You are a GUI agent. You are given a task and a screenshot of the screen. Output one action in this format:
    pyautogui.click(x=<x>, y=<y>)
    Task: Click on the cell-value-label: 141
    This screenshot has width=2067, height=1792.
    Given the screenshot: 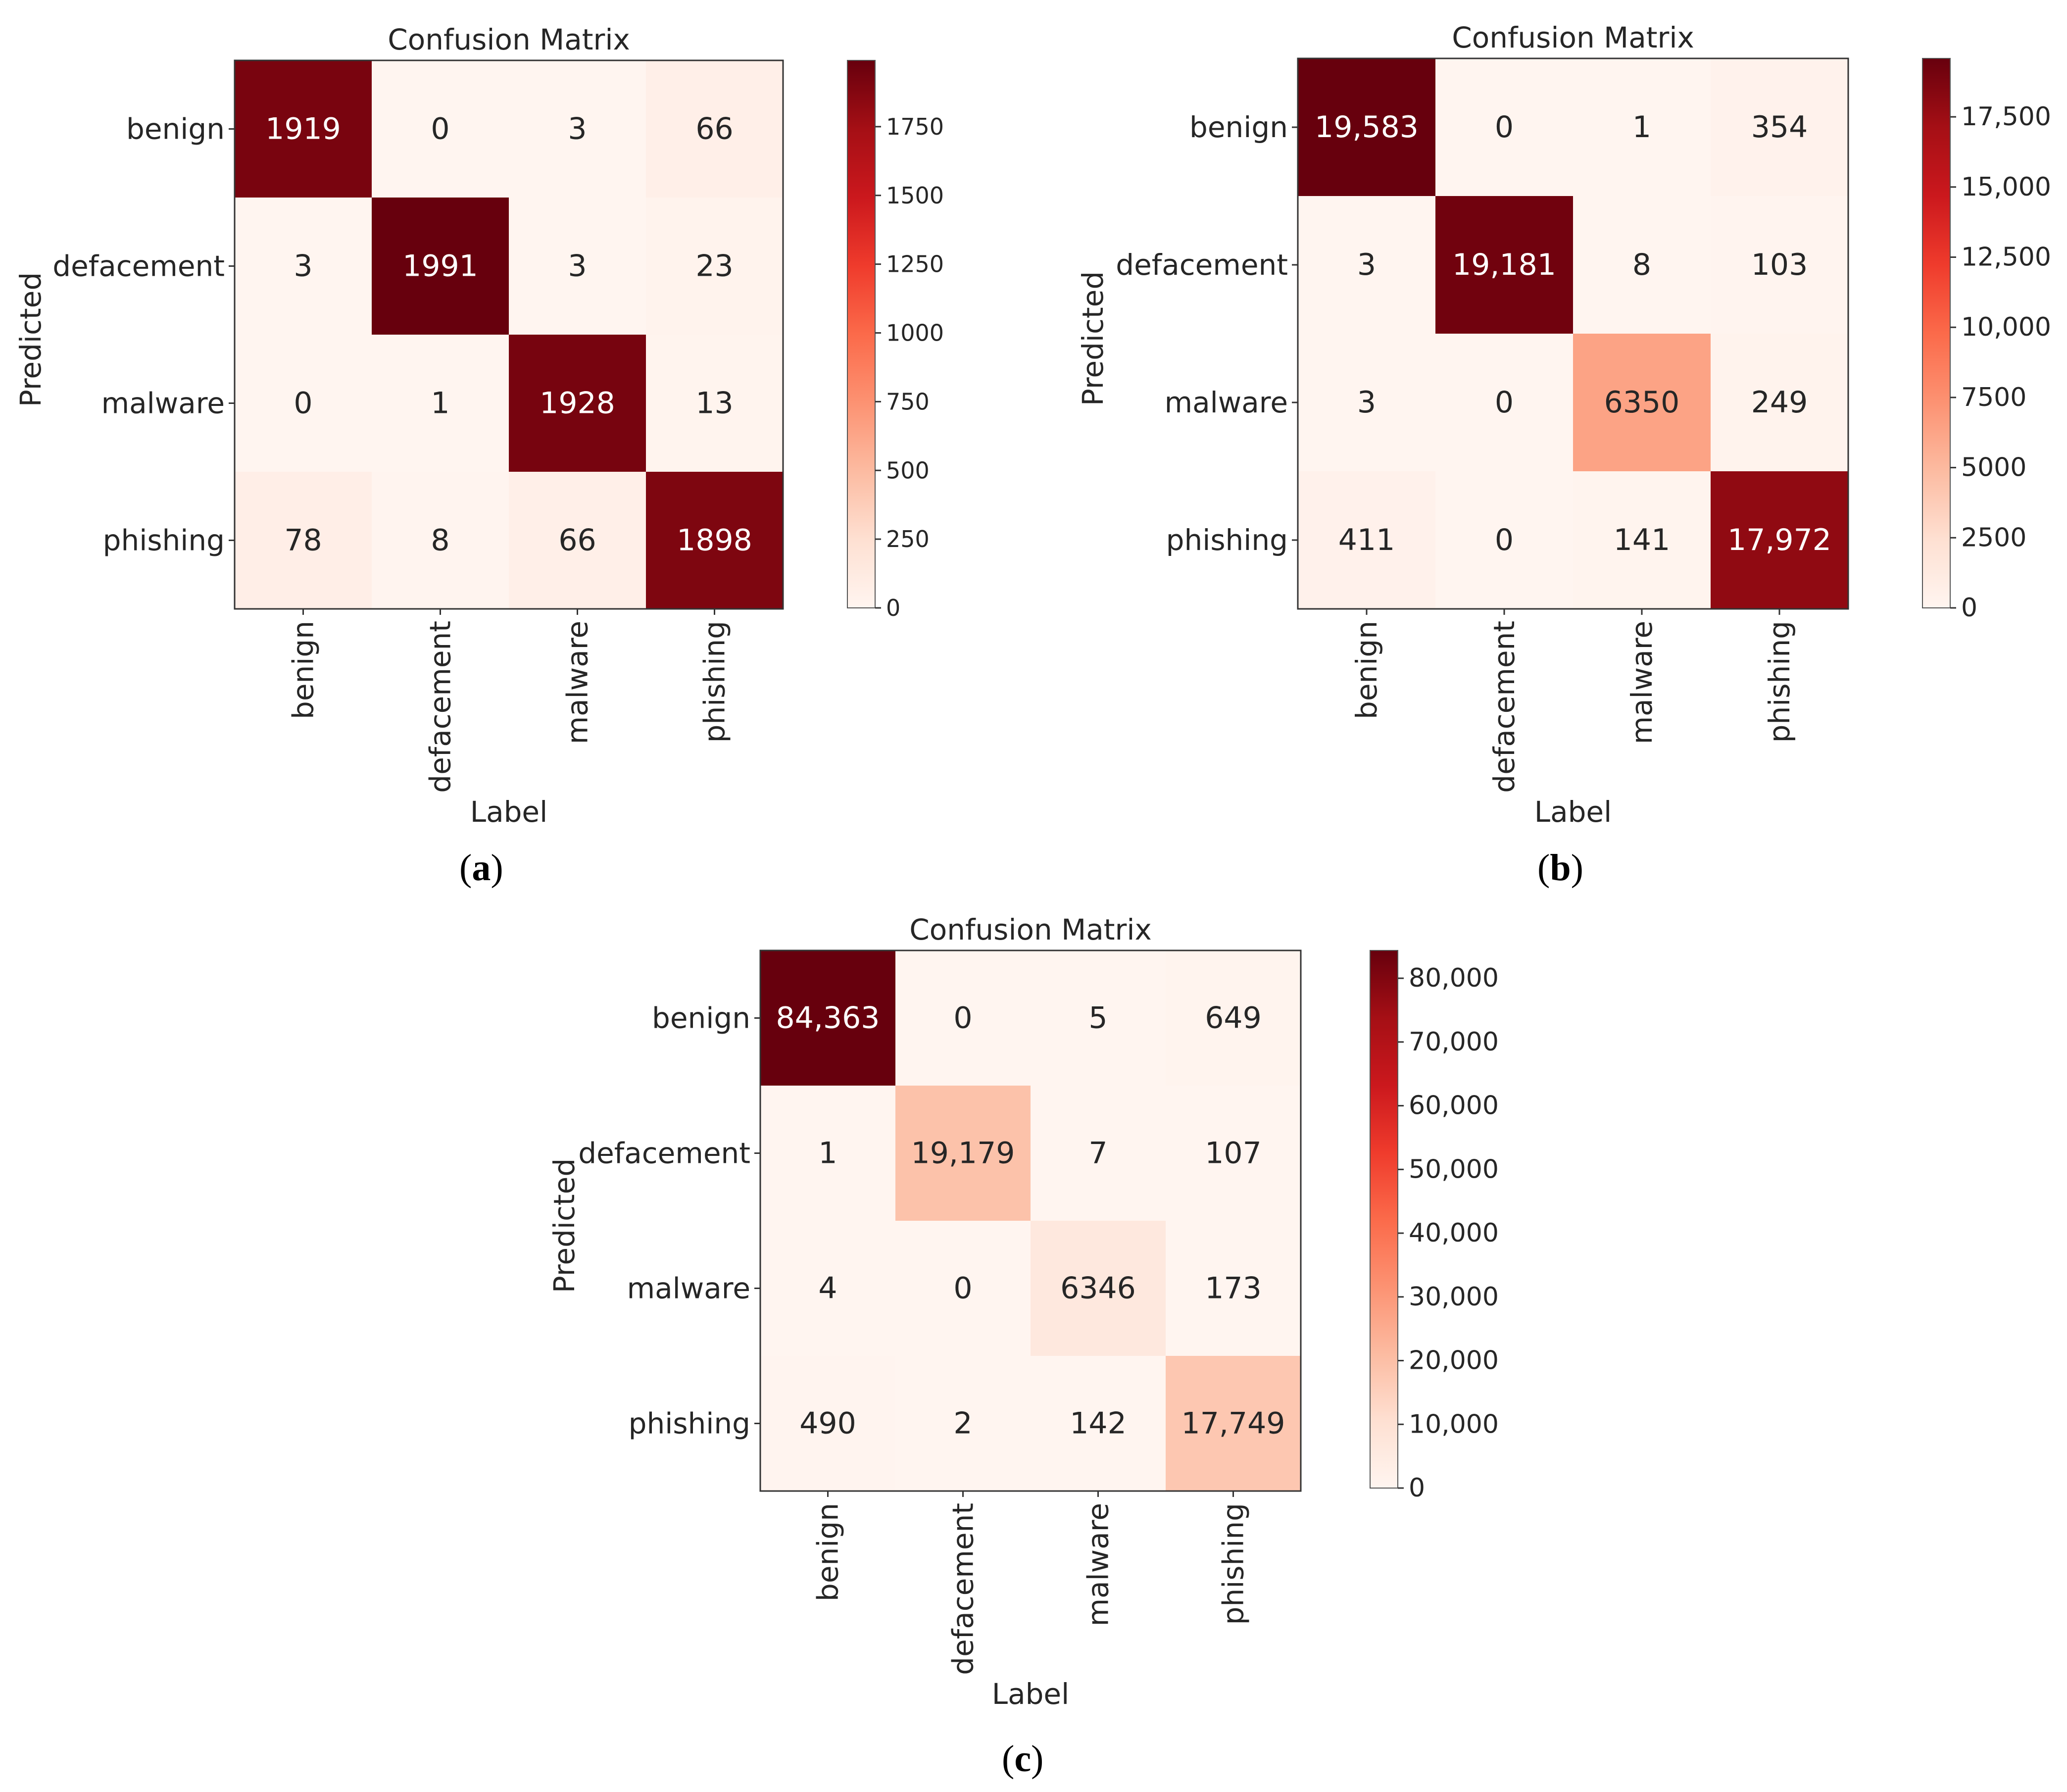 What is the action you would take?
    pyautogui.click(x=1642, y=540)
    